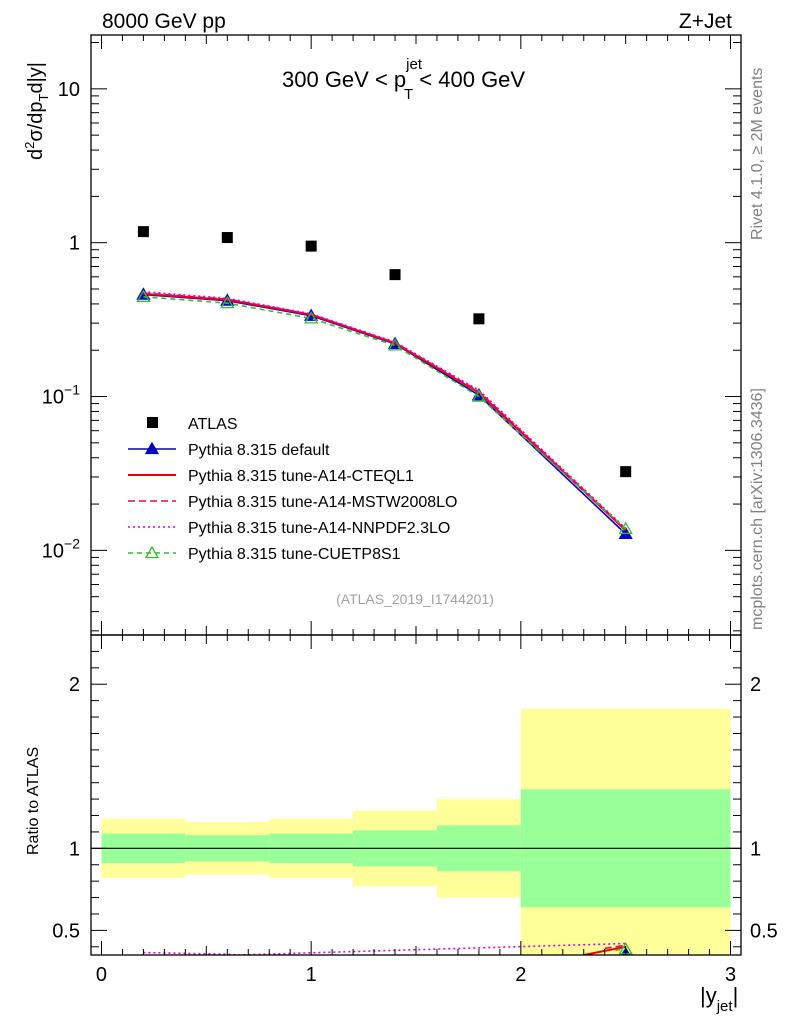 The image size is (786, 1024). Describe the element at coordinates (322, 502) in the screenshot. I see `legend-label-3: Pythia 8.315 tune-A14-MSTW2008LO` at that location.